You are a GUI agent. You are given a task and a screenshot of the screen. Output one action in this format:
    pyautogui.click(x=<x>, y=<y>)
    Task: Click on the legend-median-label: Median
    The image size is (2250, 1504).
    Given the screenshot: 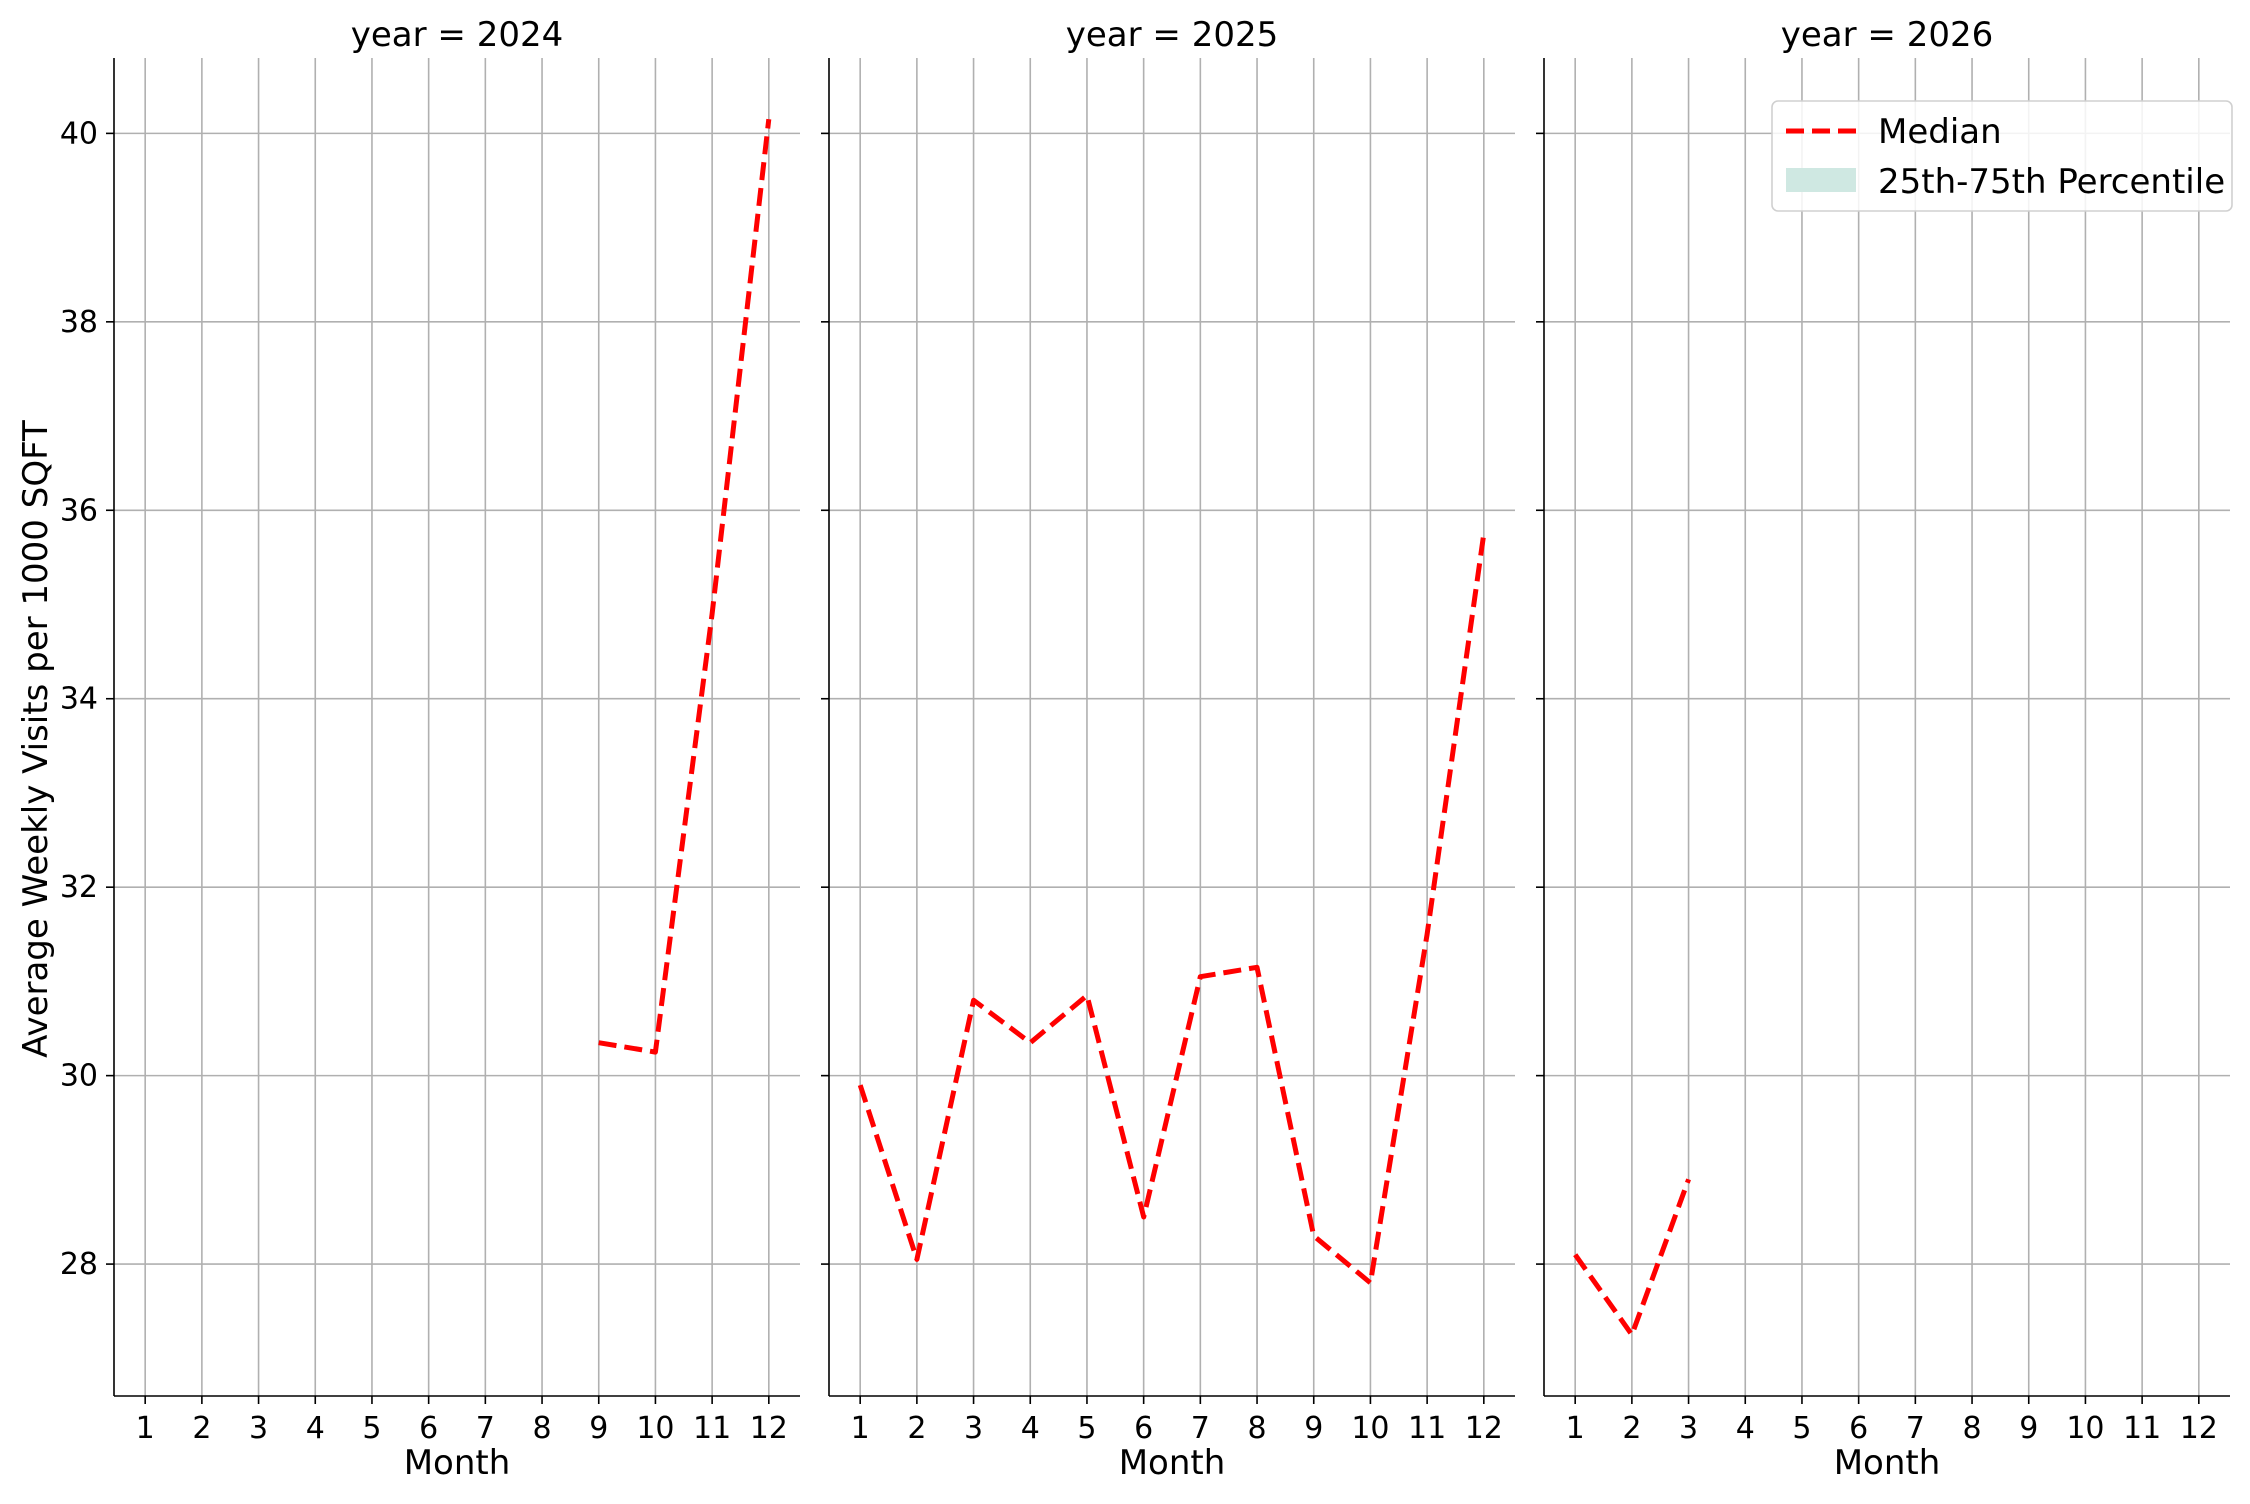 What is the action you would take?
    pyautogui.click(x=1940, y=132)
    